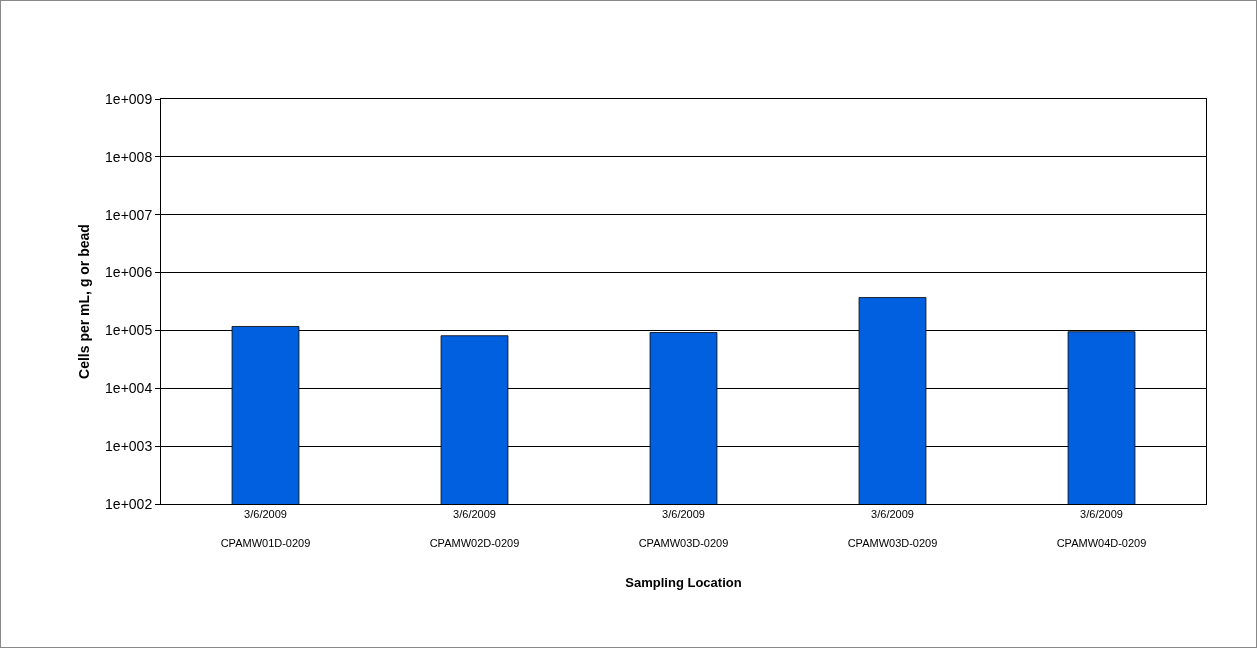 The width and height of the screenshot is (1257, 648). Describe the element at coordinates (129, 330) in the screenshot. I see `y-tick-label: 1e+005` at that location.